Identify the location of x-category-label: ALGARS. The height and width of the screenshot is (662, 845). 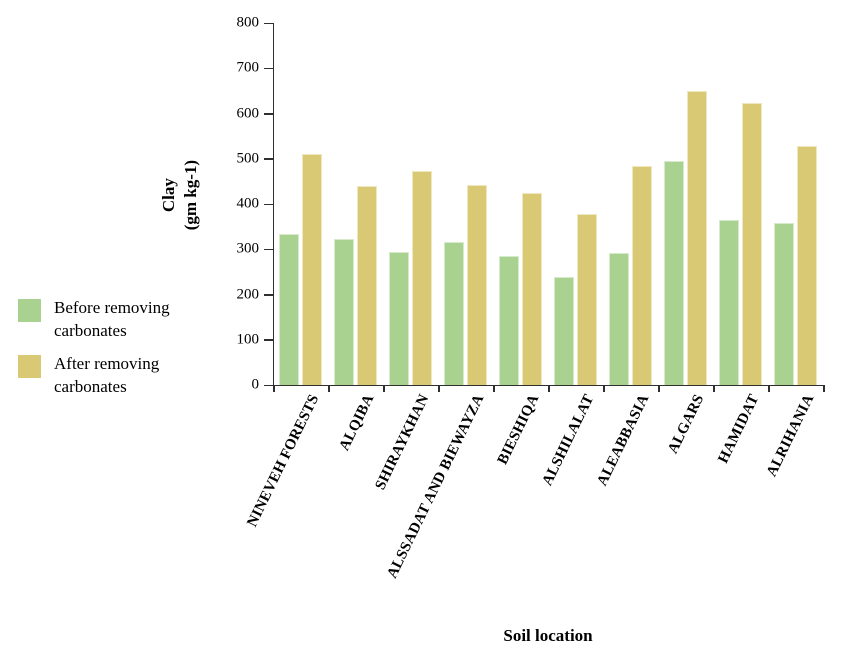
(685, 424).